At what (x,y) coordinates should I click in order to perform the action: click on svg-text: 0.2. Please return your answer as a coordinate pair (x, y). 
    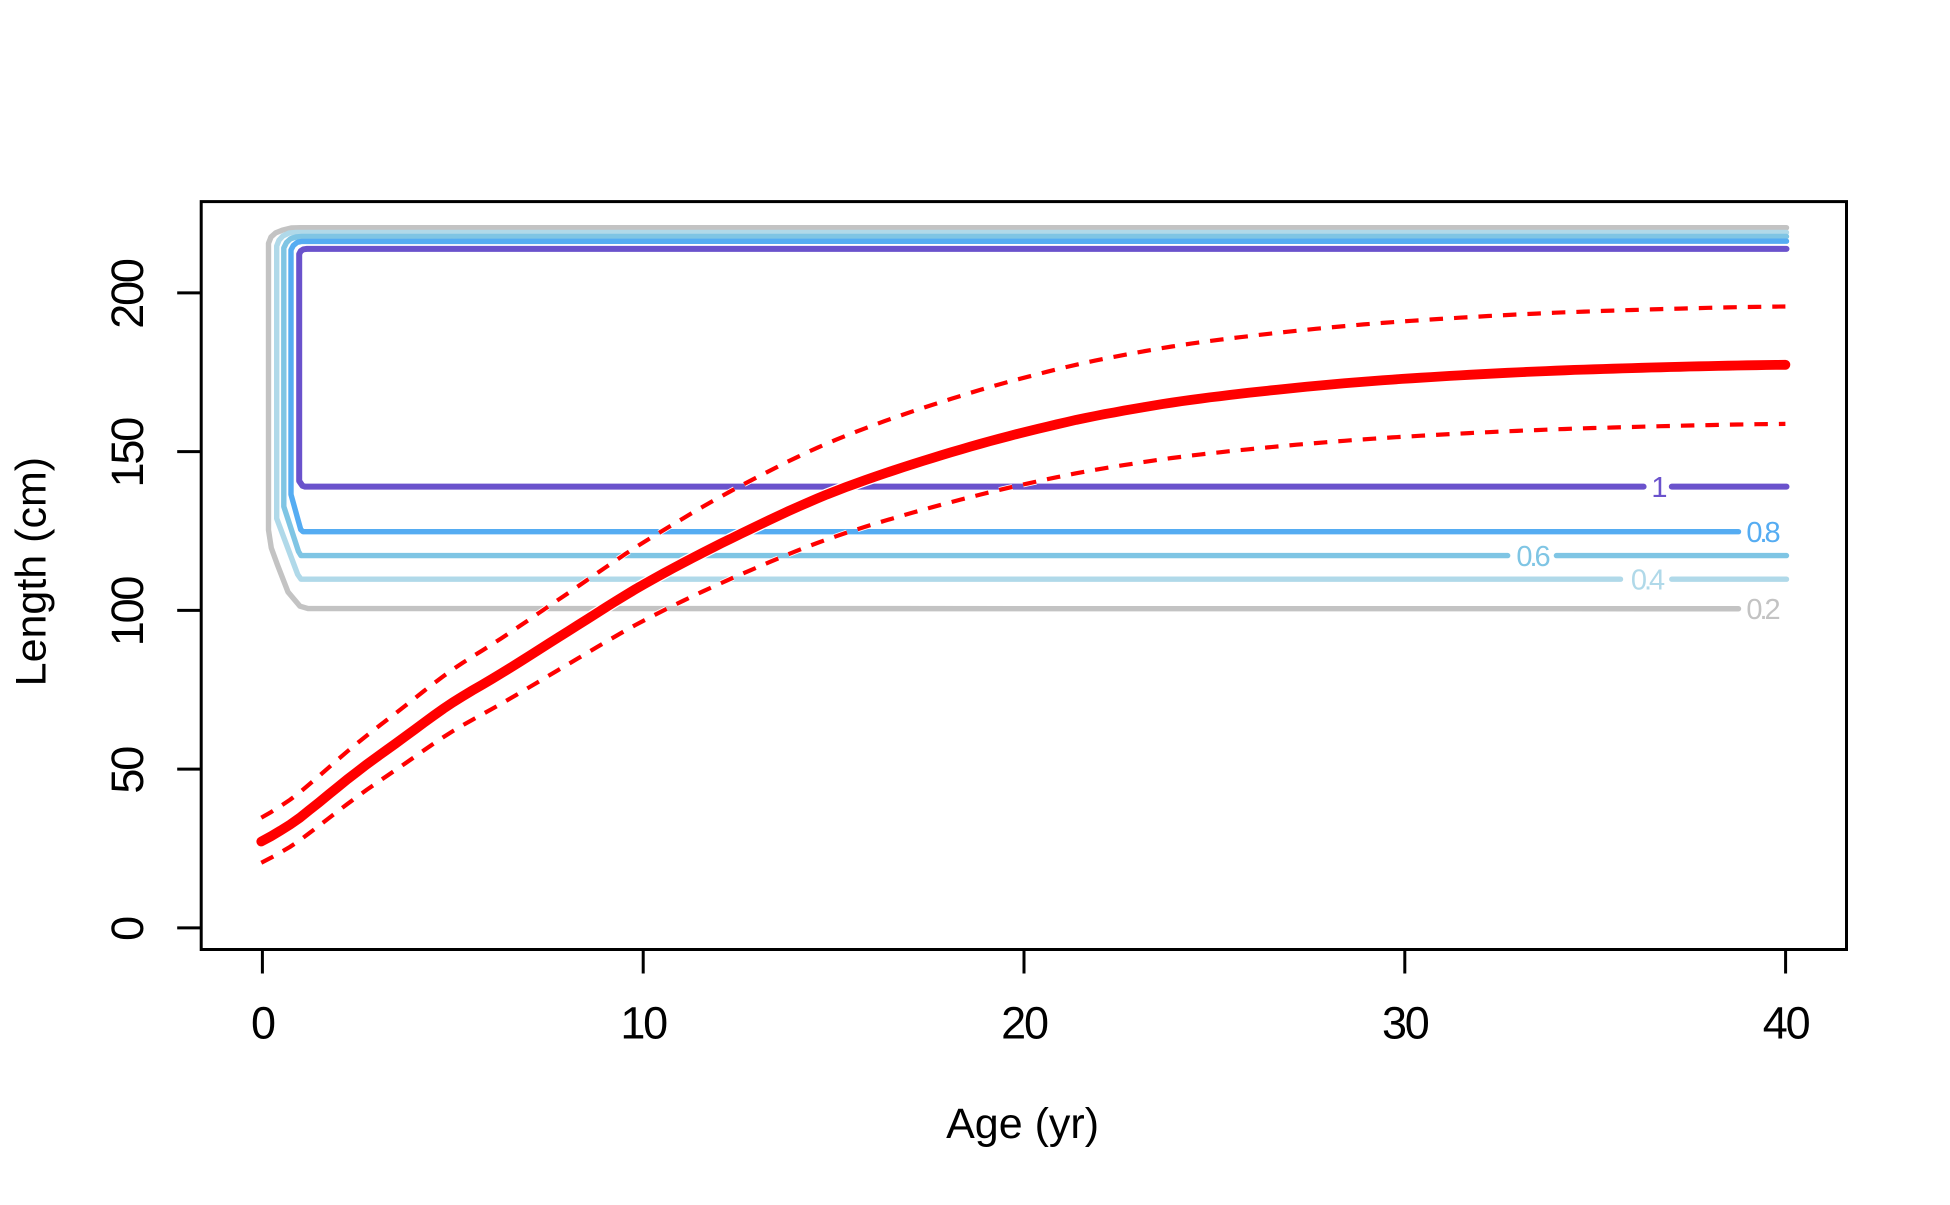
    Looking at the image, I should click on (1762, 610).